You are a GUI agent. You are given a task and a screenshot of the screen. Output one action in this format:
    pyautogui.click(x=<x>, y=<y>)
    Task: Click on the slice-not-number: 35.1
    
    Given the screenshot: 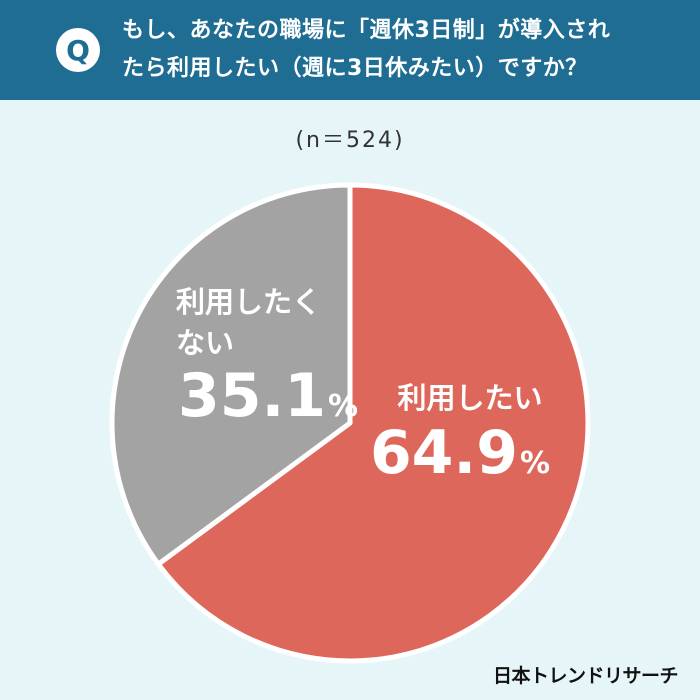 What is the action you would take?
    pyautogui.click(x=252, y=396)
    